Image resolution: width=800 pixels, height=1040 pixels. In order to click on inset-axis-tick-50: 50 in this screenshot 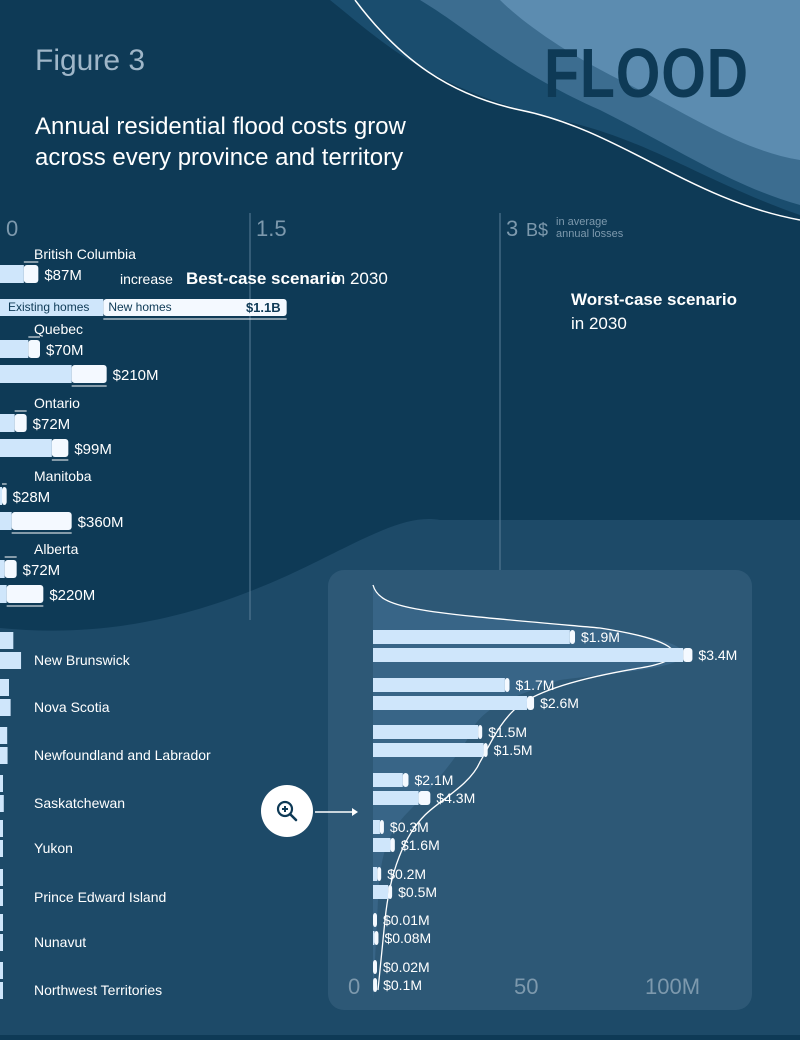, I will do `click(526, 986)`.